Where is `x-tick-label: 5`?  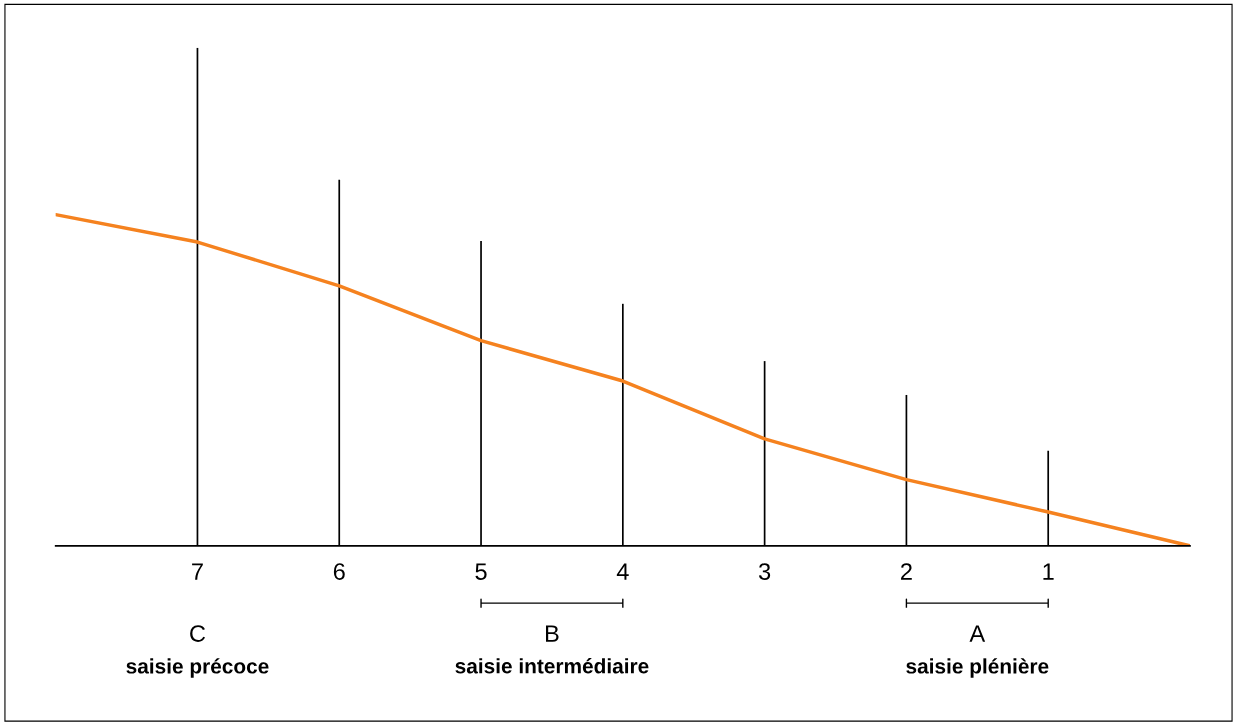 x-tick-label: 5 is located at coordinates (481, 571).